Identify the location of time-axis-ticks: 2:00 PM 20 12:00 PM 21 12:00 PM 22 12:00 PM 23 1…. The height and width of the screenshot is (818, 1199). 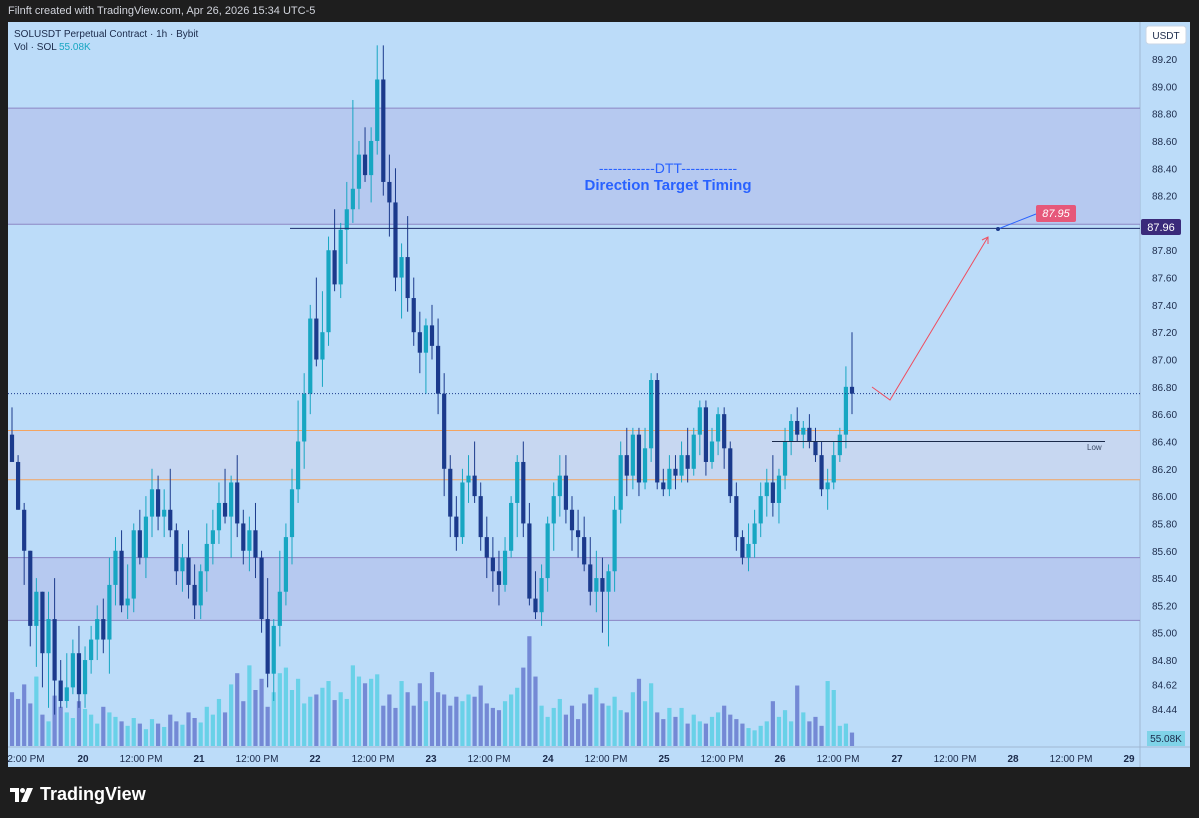
(571, 759).